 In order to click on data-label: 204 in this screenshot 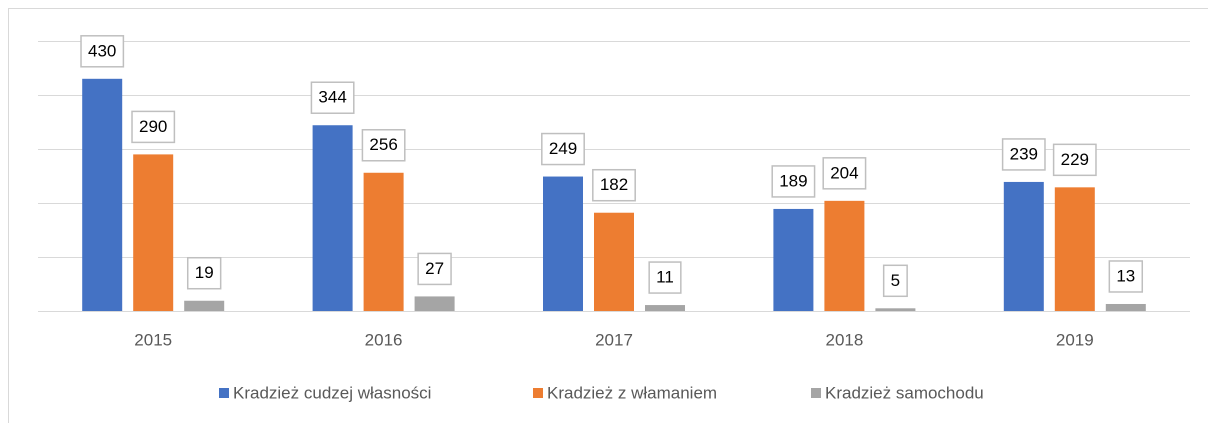, I will do `click(844, 172)`.